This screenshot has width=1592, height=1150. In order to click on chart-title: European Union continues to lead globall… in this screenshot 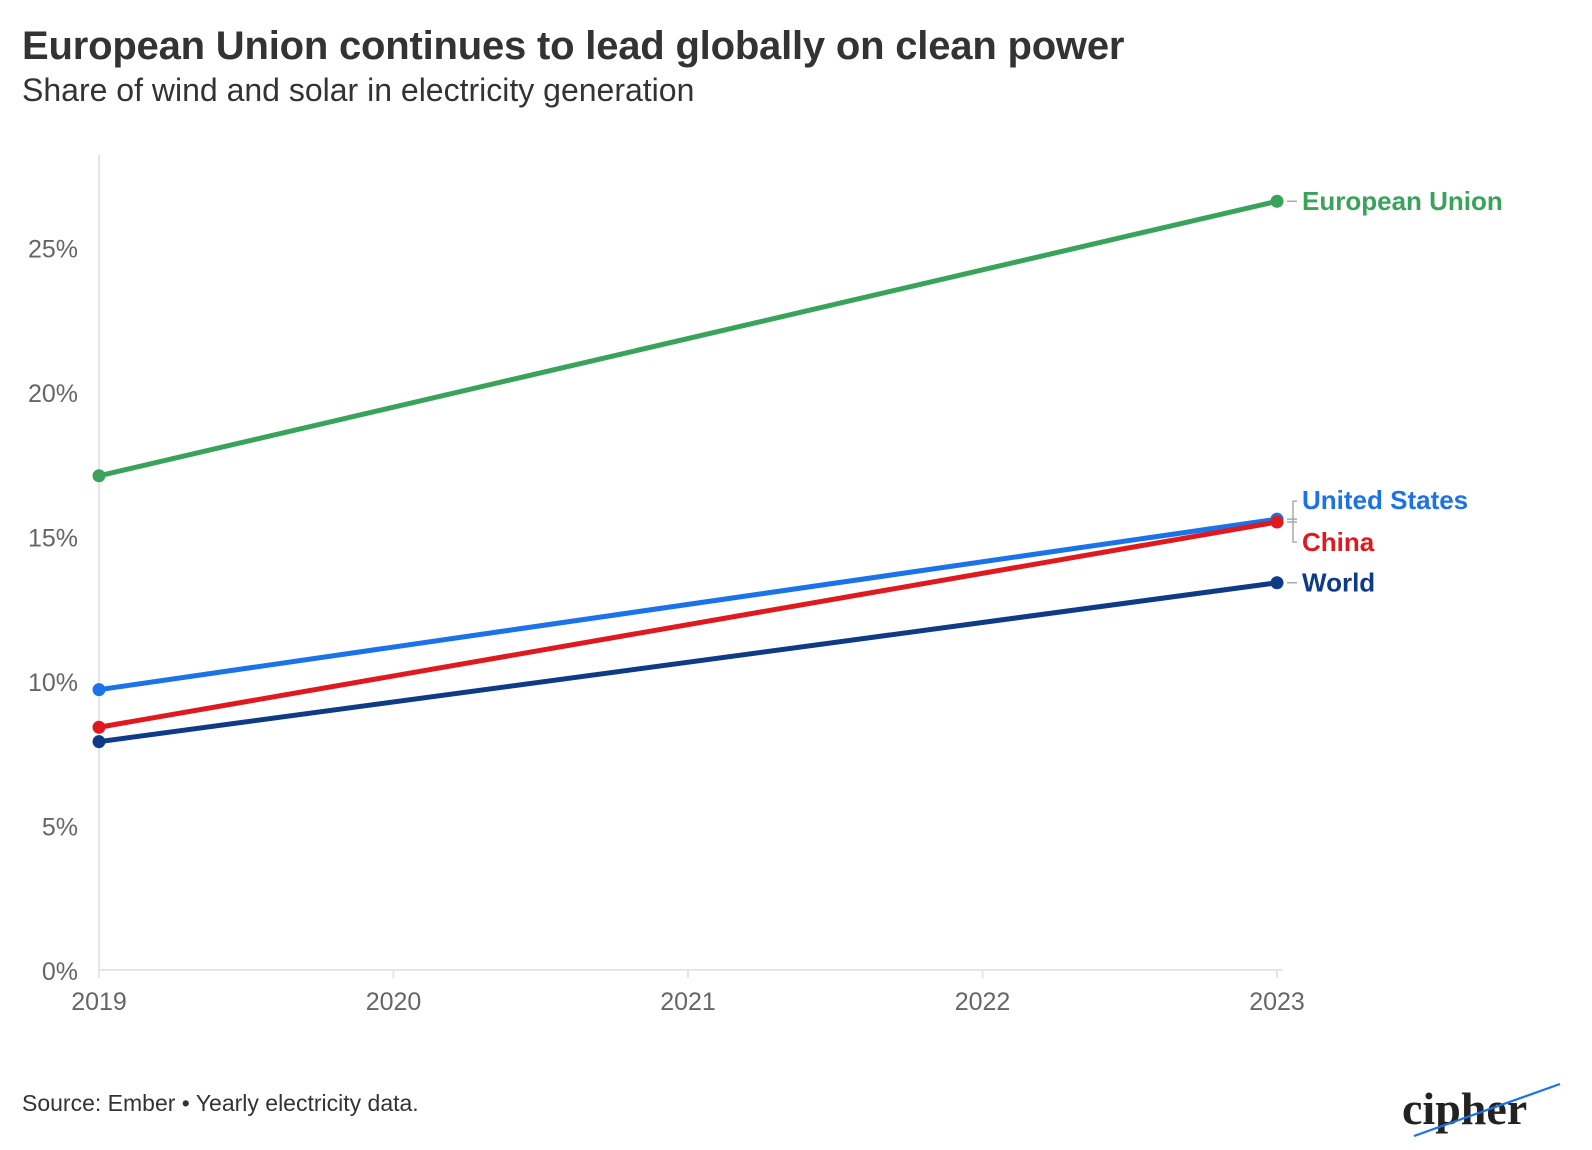, I will do `click(573, 46)`.